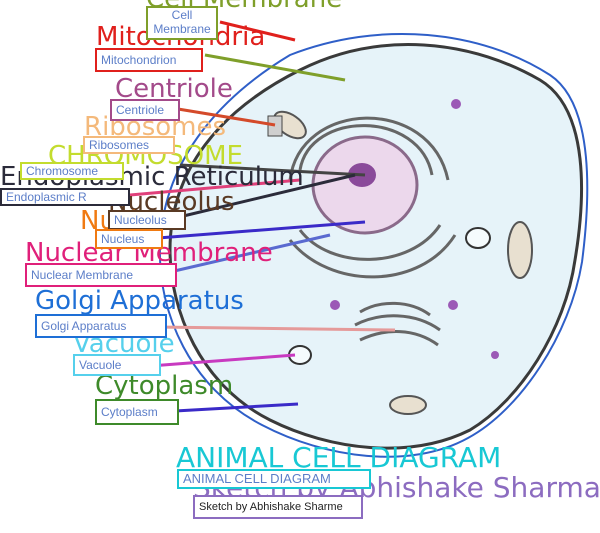 The height and width of the screenshot is (533, 600). What do you see at coordinates (129, 145) in the screenshot?
I see `box-label-ribosomes: Ribosomes` at bounding box center [129, 145].